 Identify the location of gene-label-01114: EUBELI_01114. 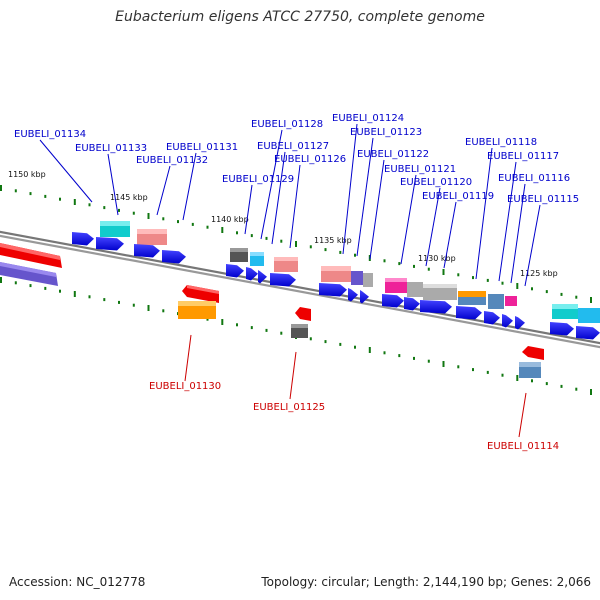
(523, 446).